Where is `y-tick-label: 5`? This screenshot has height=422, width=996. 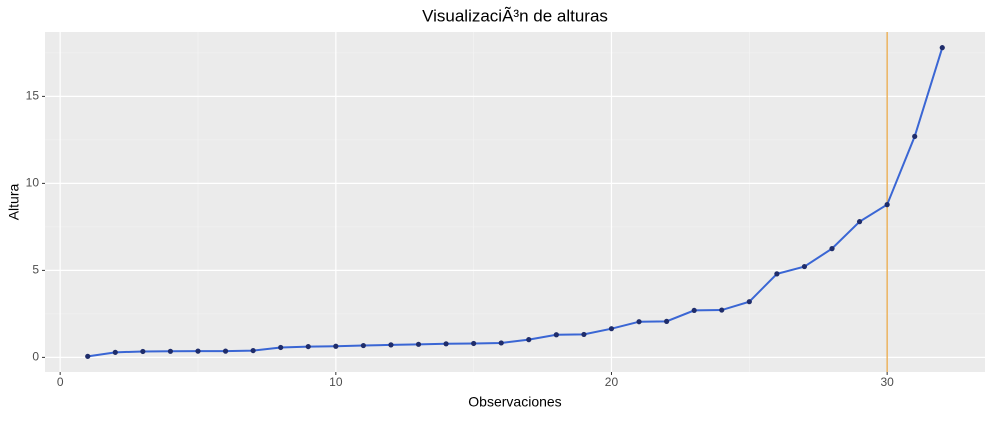
y-tick-label: 5 is located at coordinates (35, 270).